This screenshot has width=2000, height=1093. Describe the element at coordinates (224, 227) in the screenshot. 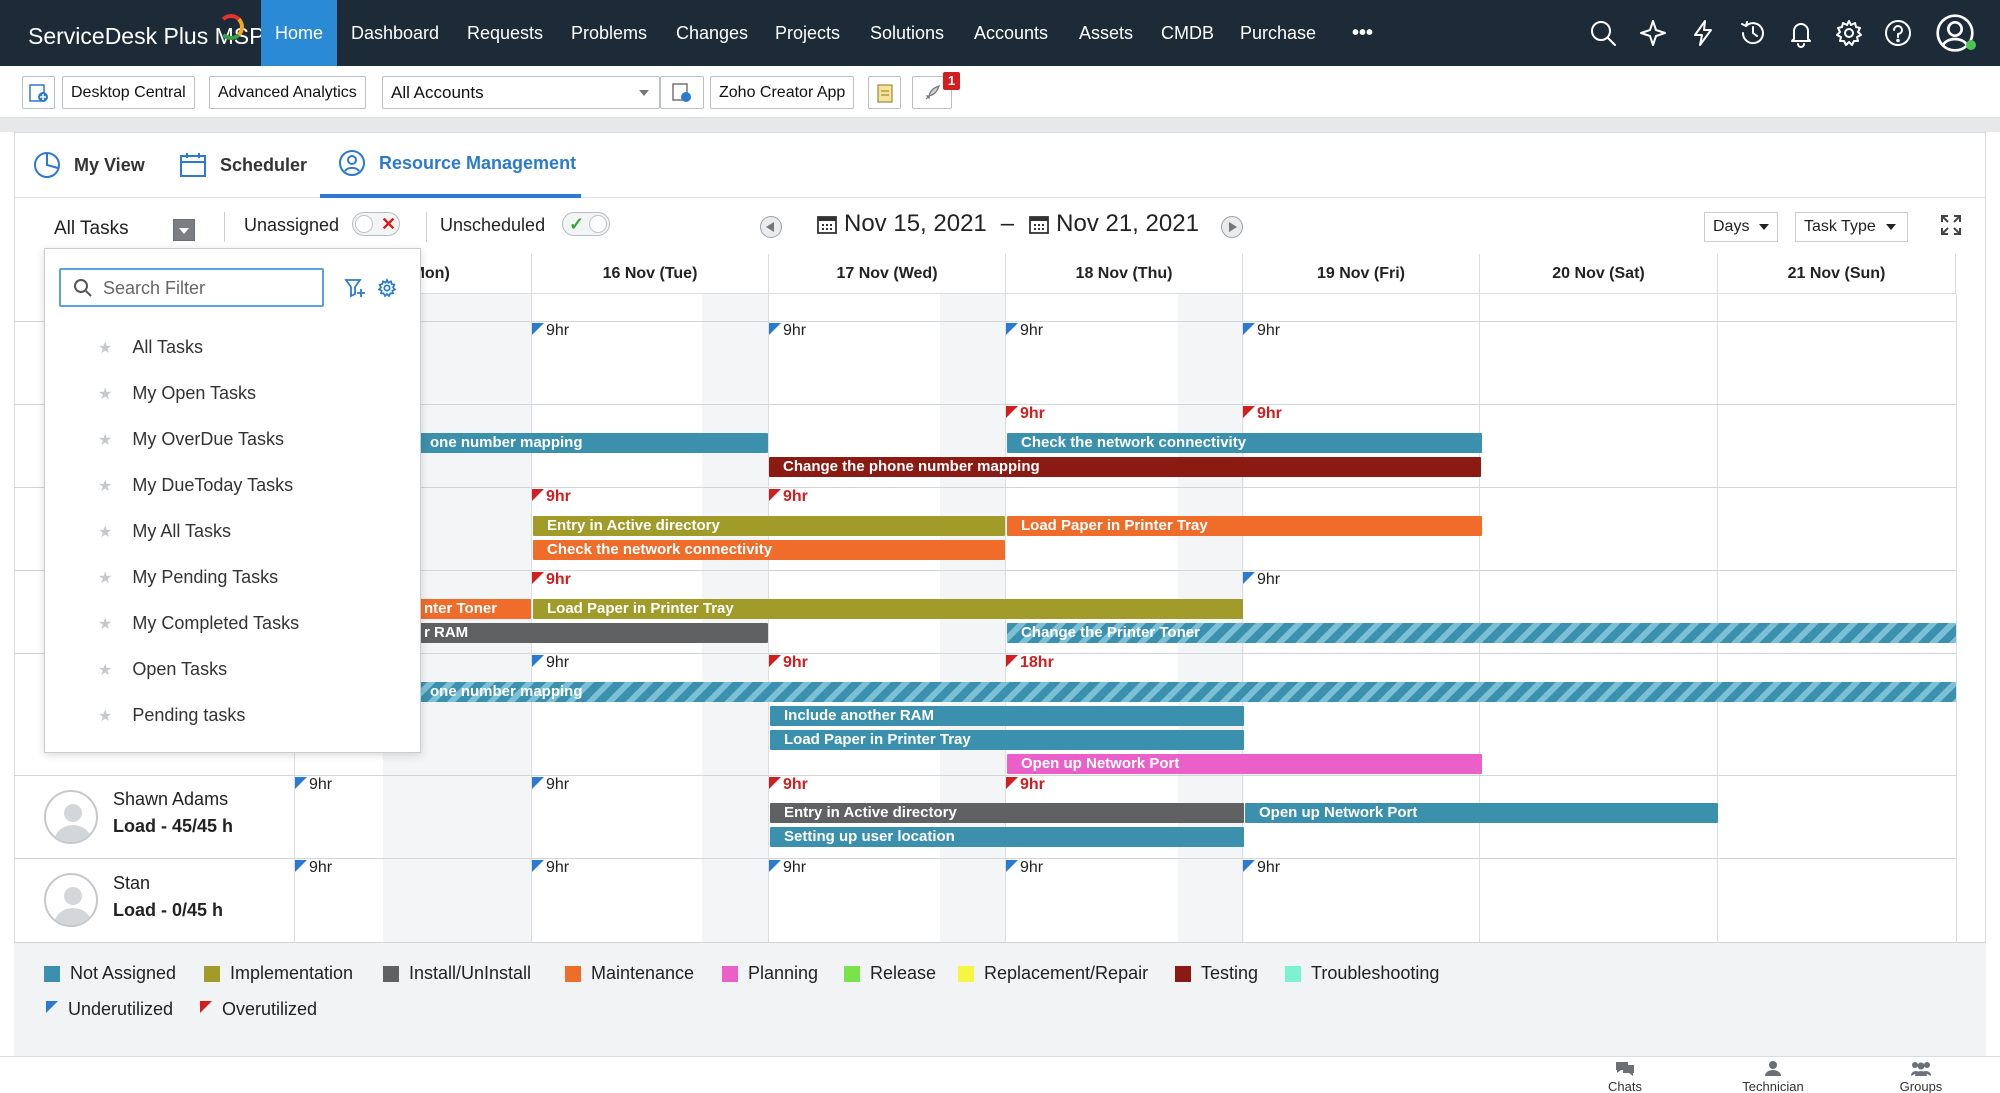

I see `divider` at that location.